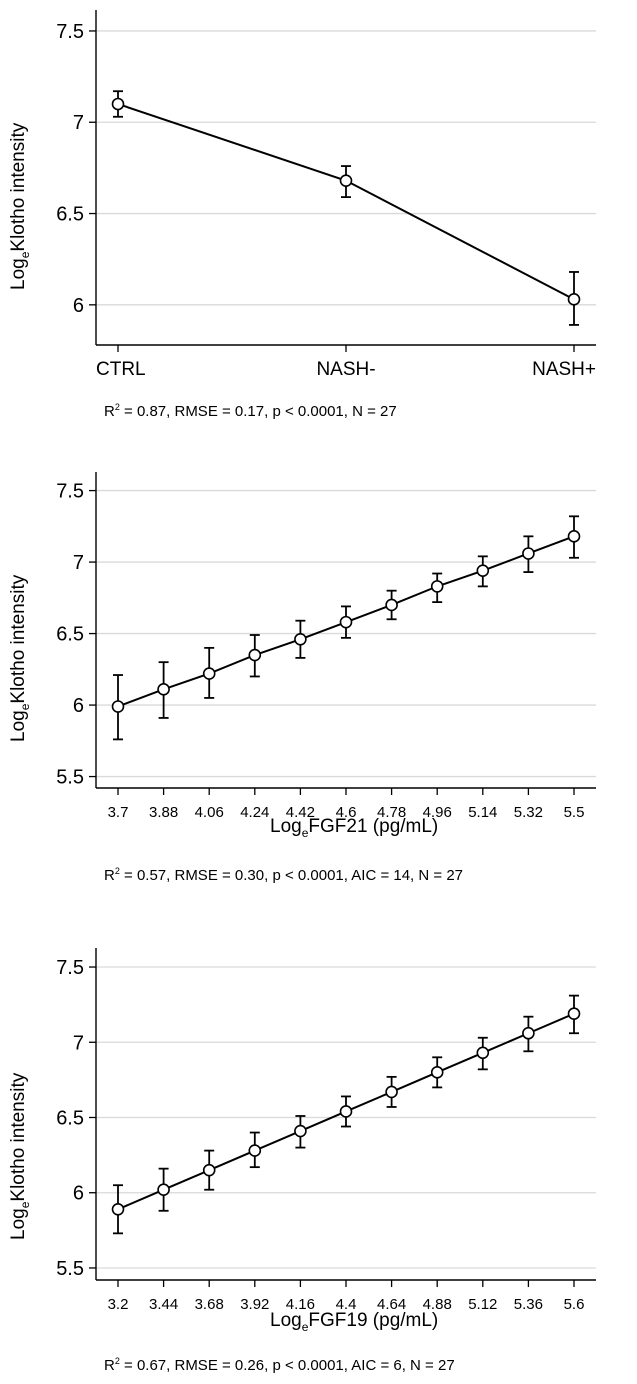 The height and width of the screenshot is (1384, 637). I want to click on x-tick-label: 4.06, so click(209, 812).